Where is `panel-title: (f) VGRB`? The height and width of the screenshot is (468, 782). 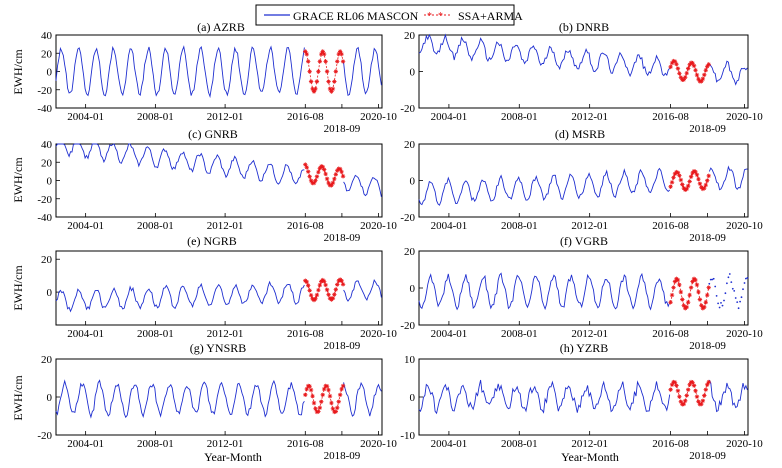 panel-title: (f) VGRB is located at coordinates (584, 241).